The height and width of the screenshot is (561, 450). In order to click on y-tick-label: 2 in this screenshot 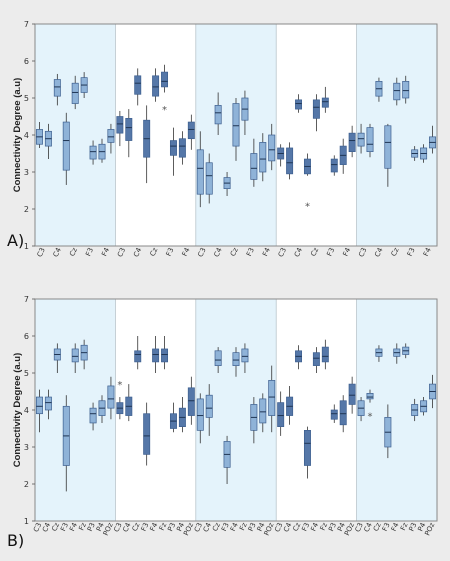, I will do `click(26, 209)`.